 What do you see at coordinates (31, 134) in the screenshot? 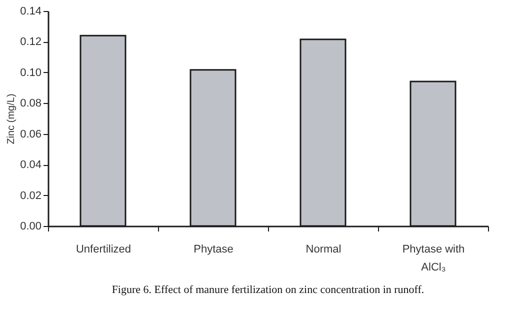
I see `y-tick-label: 0.06` at bounding box center [31, 134].